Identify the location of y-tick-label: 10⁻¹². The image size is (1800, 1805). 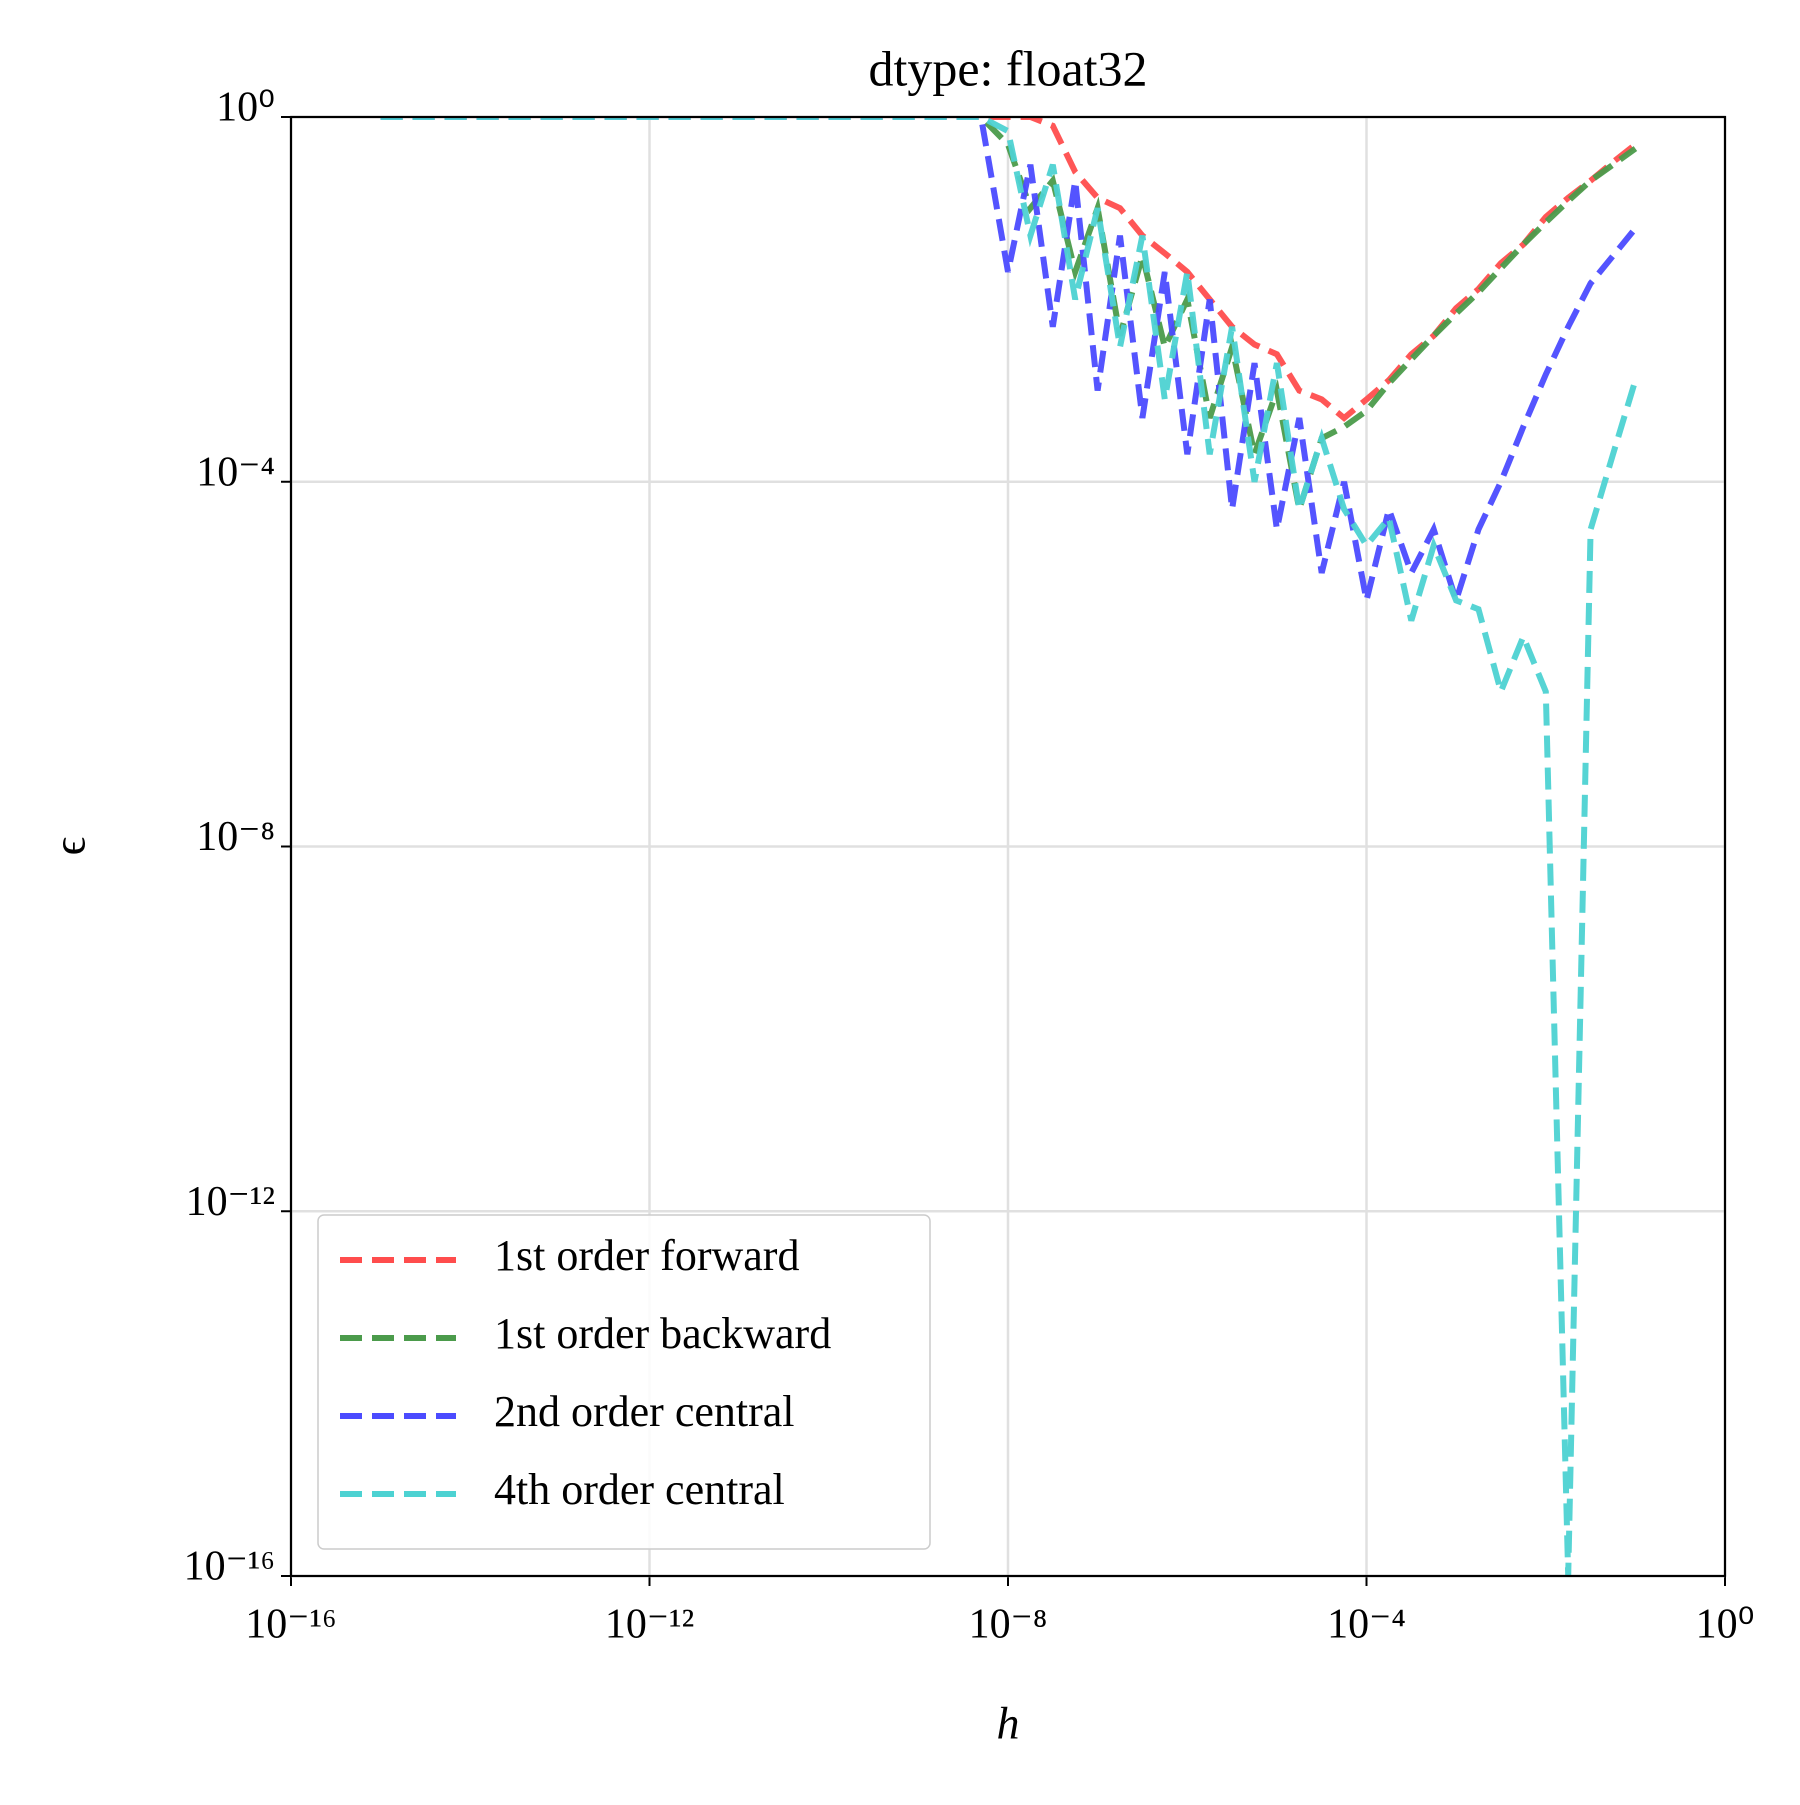
(230, 1202).